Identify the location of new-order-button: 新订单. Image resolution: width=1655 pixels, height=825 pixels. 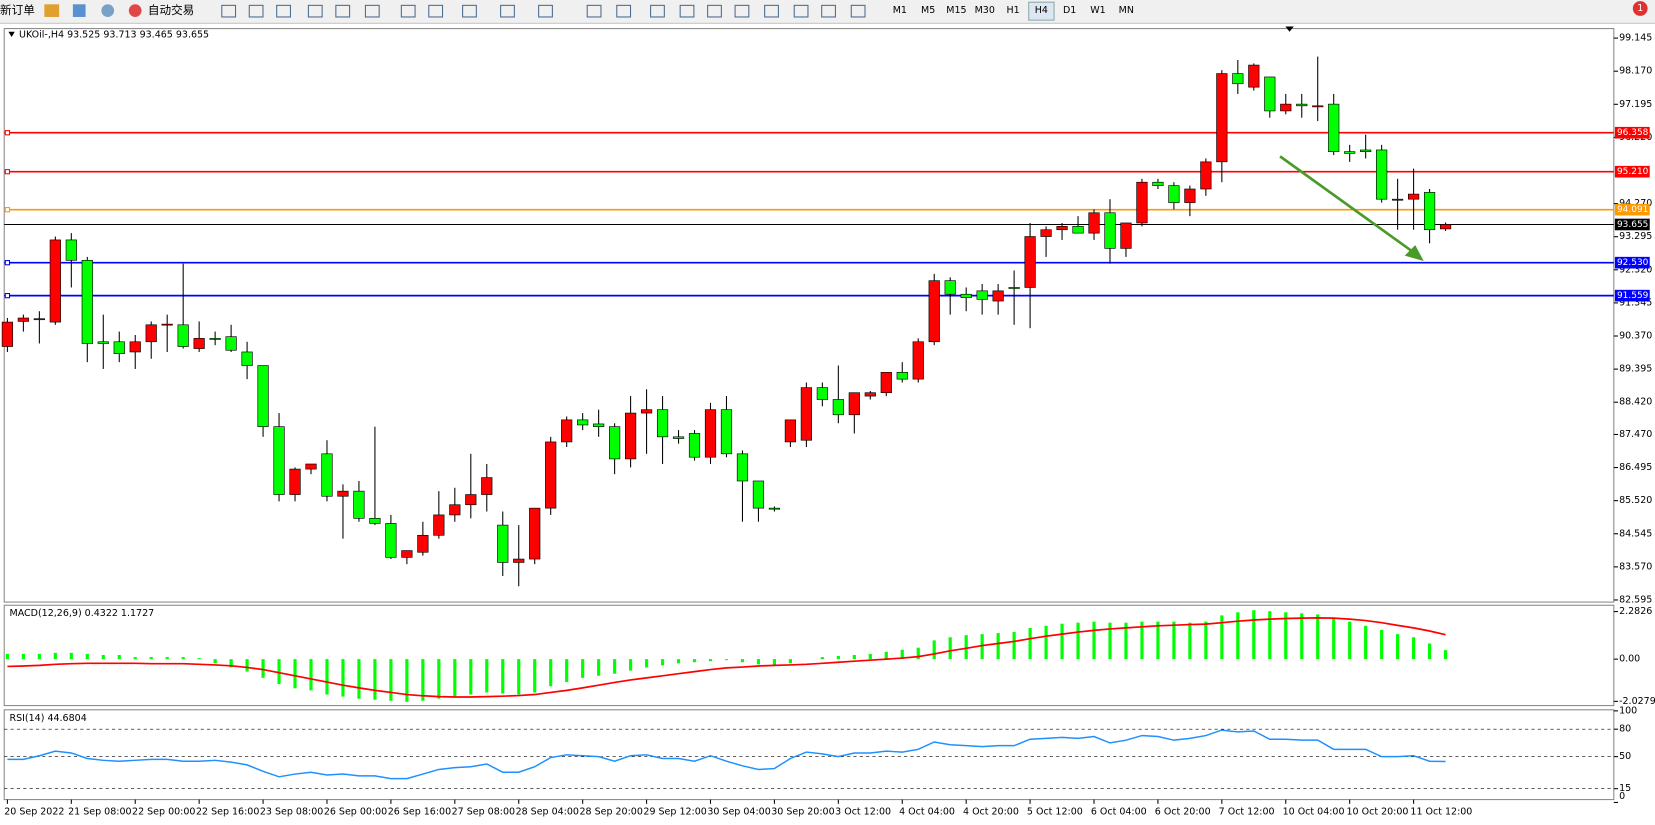
(17, 10).